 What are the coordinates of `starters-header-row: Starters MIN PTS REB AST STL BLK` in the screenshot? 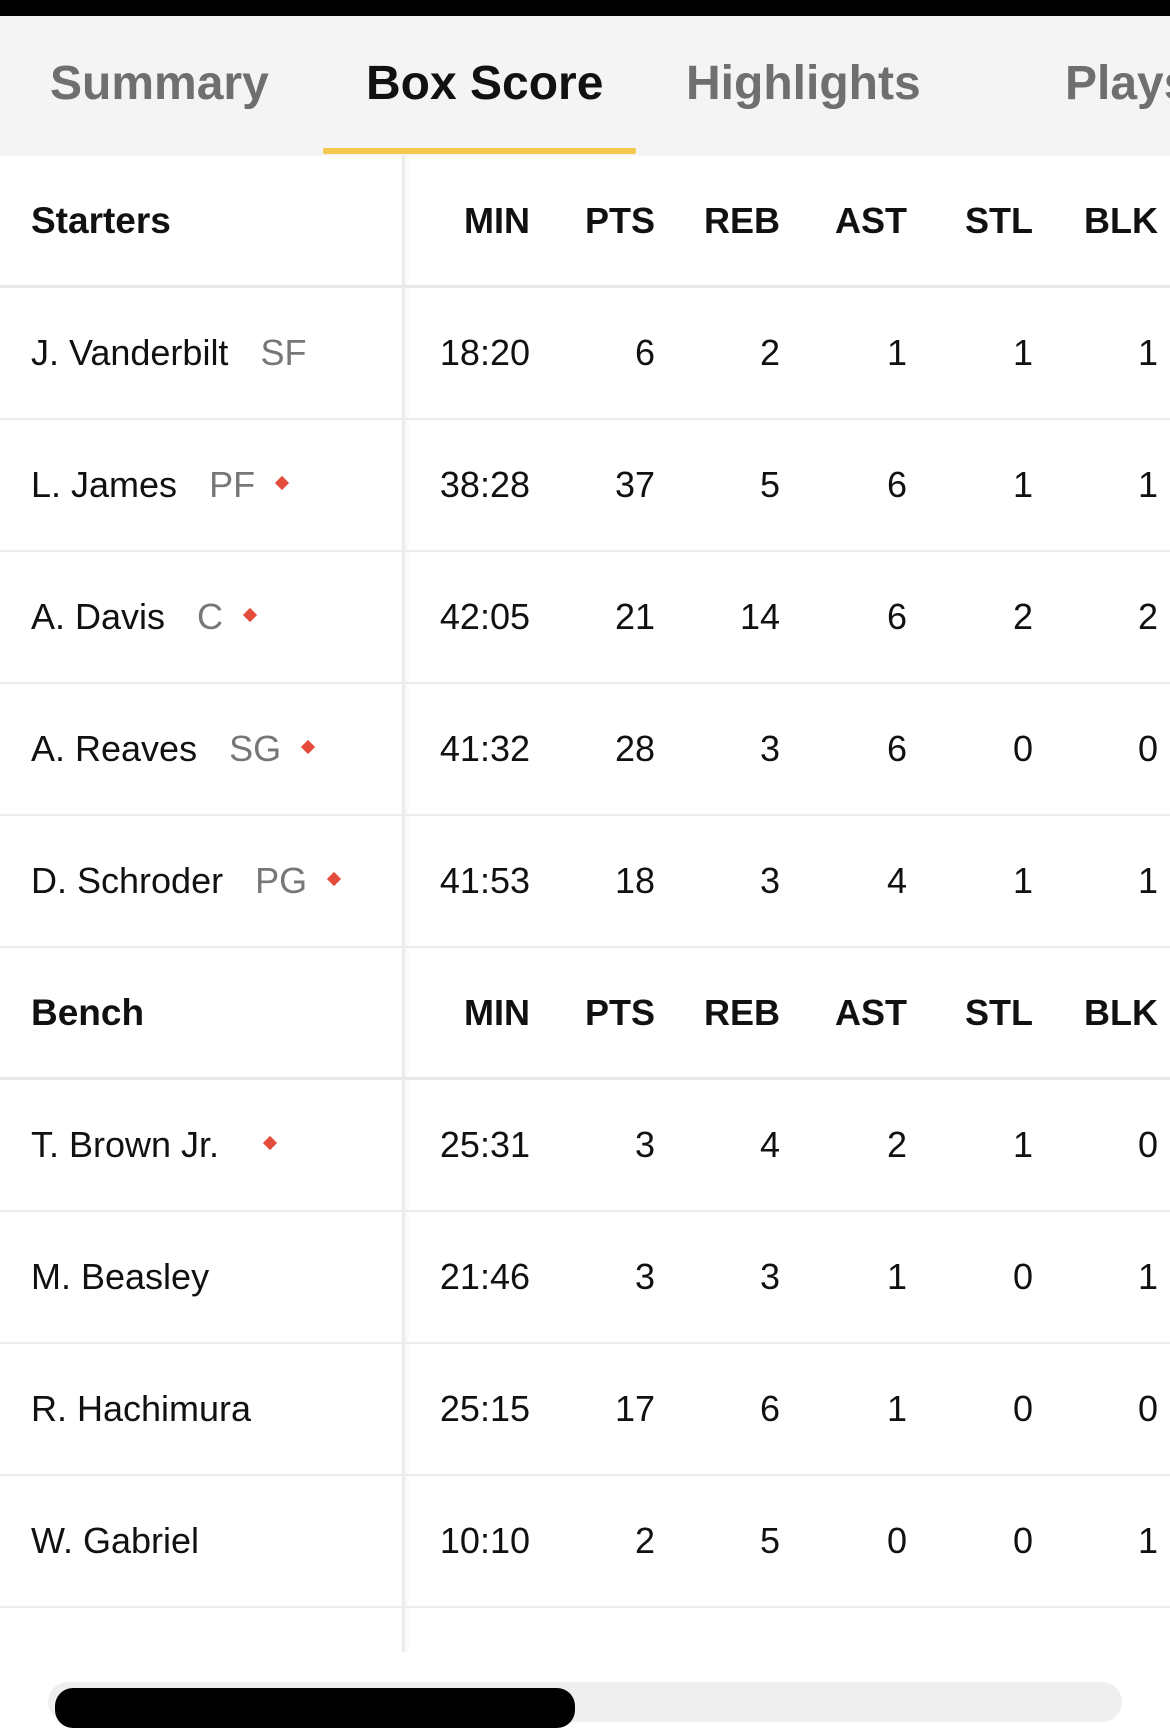 It's located at (585, 222).